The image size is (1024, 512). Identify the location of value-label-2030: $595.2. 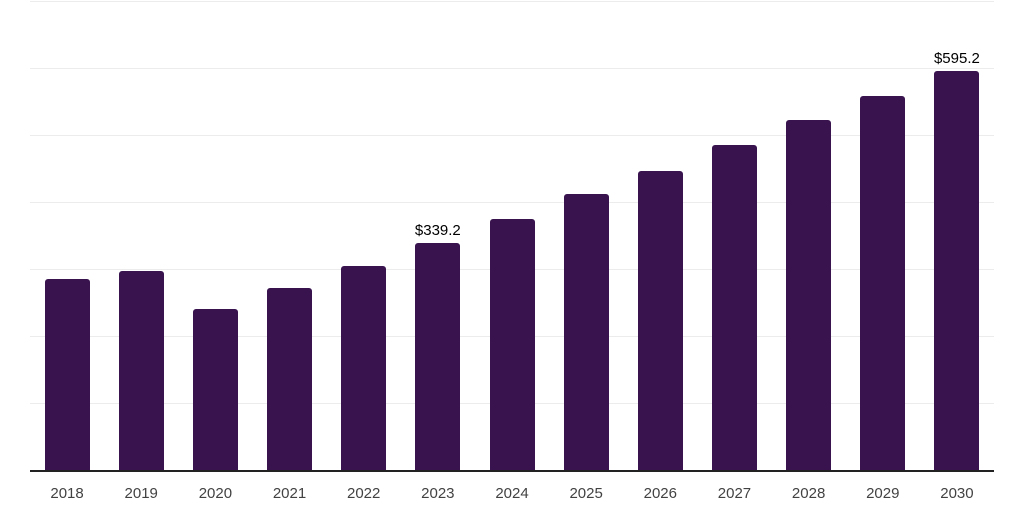
(956, 59).